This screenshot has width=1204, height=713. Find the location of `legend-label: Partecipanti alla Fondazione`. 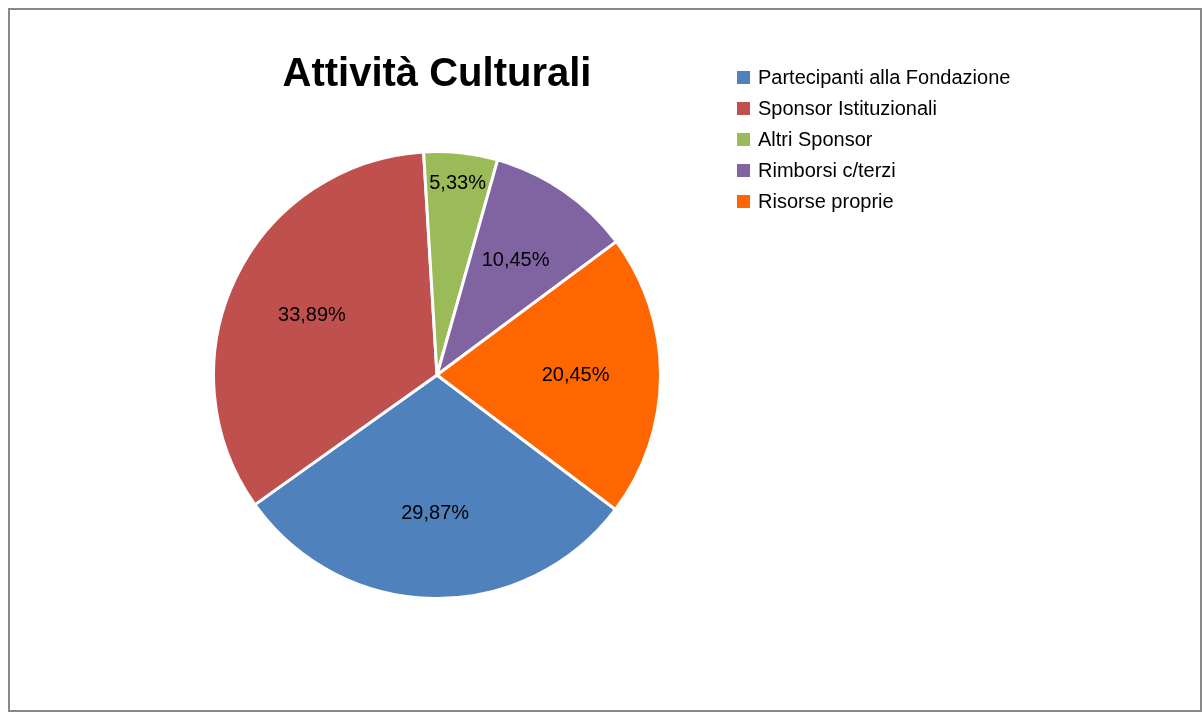

legend-label: Partecipanti alla Fondazione is located at coordinates (884, 77).